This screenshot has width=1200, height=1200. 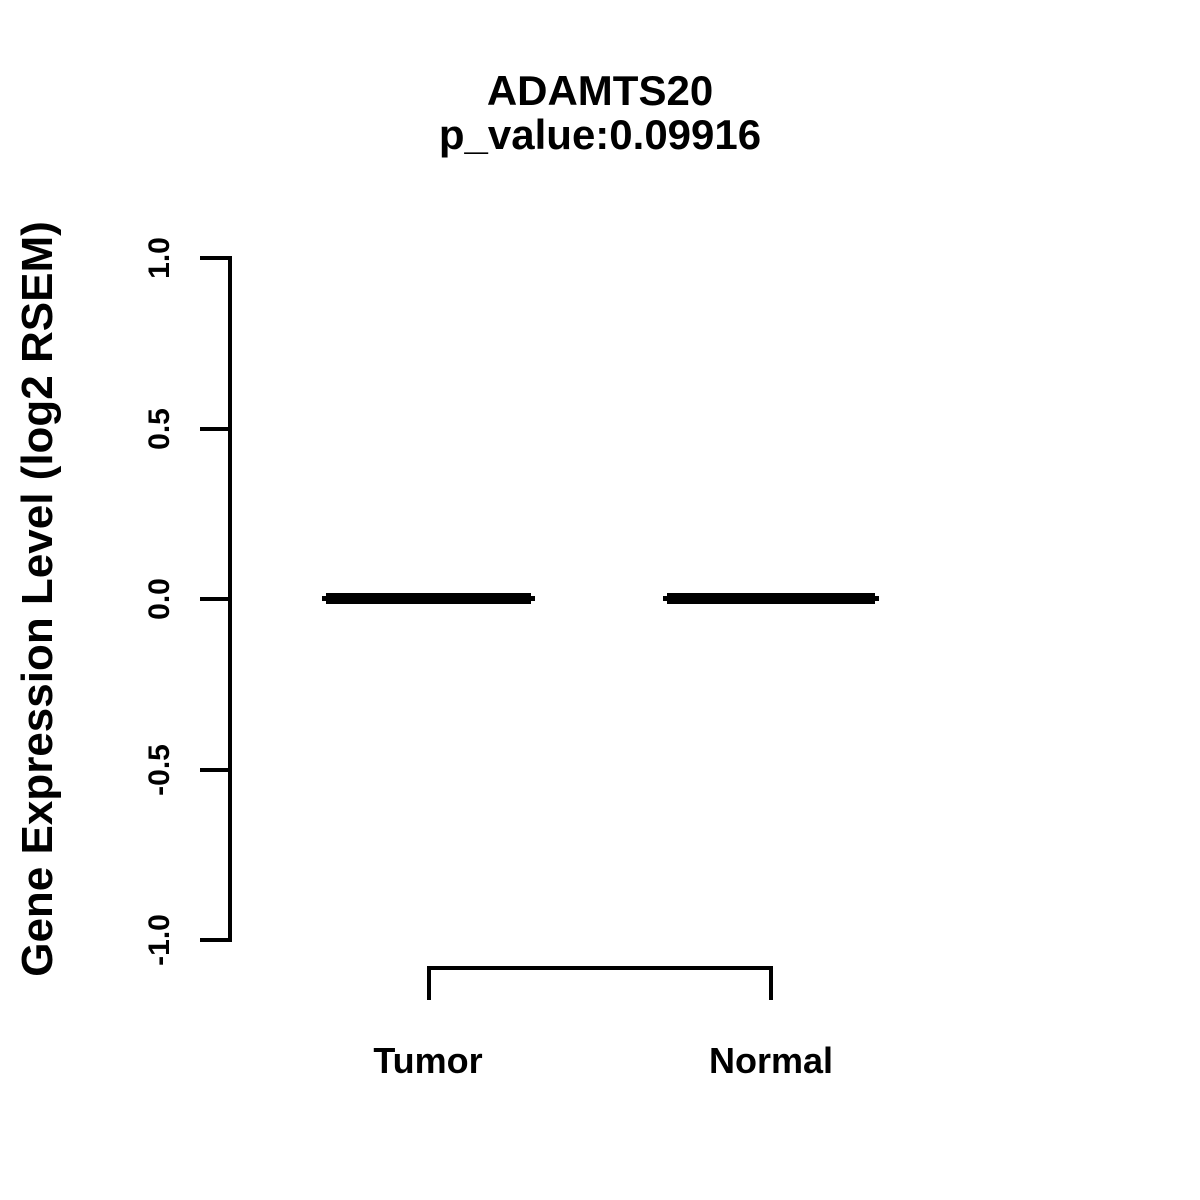 I want to click on y-axis-line, so click(x=230, y=599).